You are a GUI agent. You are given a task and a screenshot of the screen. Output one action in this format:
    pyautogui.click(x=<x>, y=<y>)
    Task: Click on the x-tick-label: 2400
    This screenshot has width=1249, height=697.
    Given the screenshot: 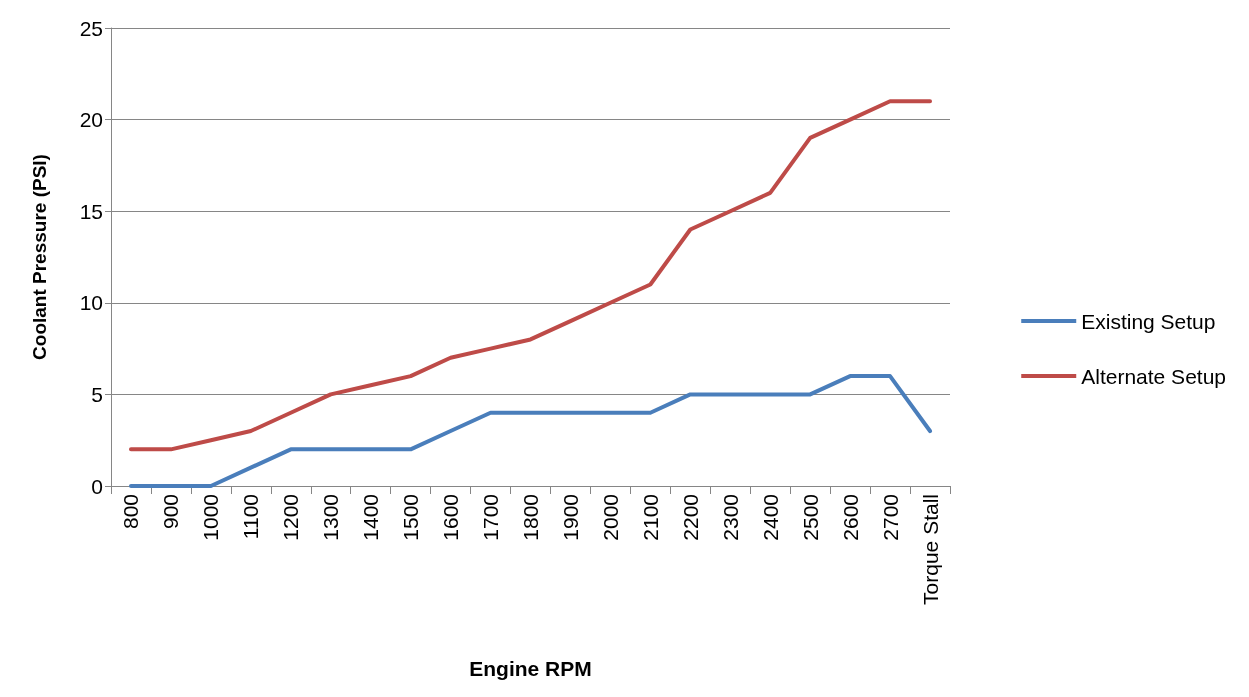 What is the action you would take?
    pyautogui.click(x=770, y=517)
    